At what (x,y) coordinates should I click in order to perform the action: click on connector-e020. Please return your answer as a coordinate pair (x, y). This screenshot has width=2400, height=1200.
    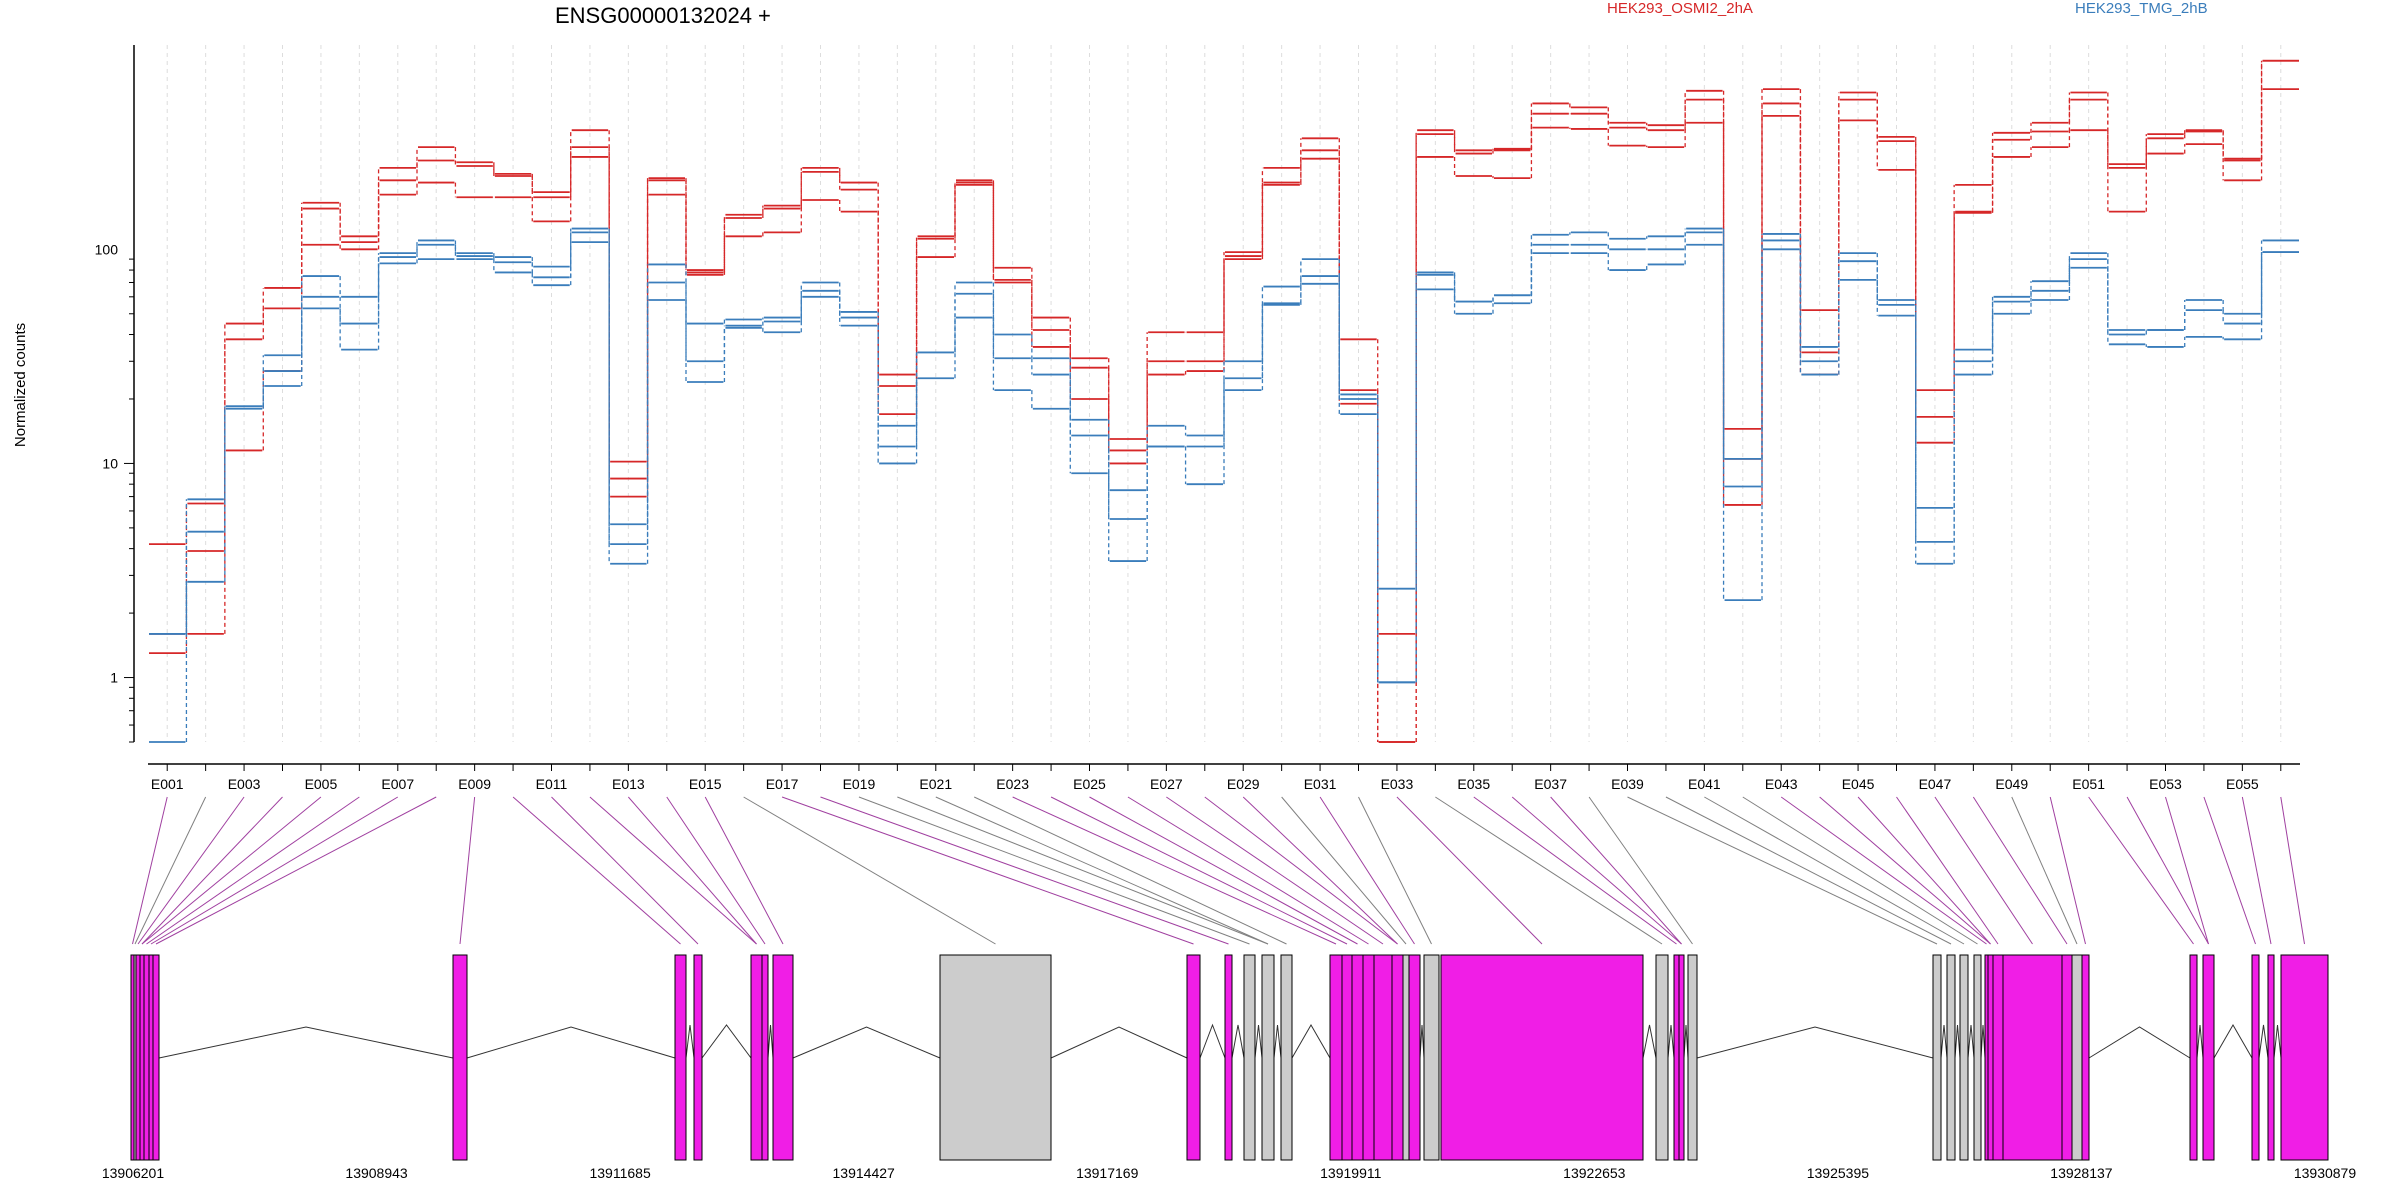
    Looking at the image, I should click on (1083, 870).